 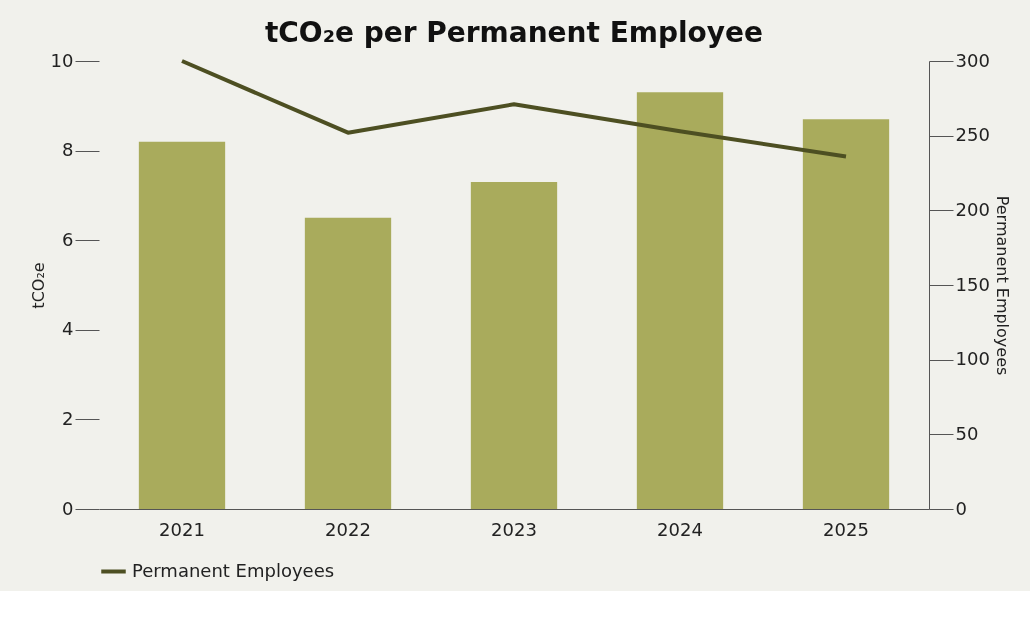 What do you see at coordinates (514, 529) in the screenshot?
I see `x-tick-label: 2023` at bounding box center [514, 529].